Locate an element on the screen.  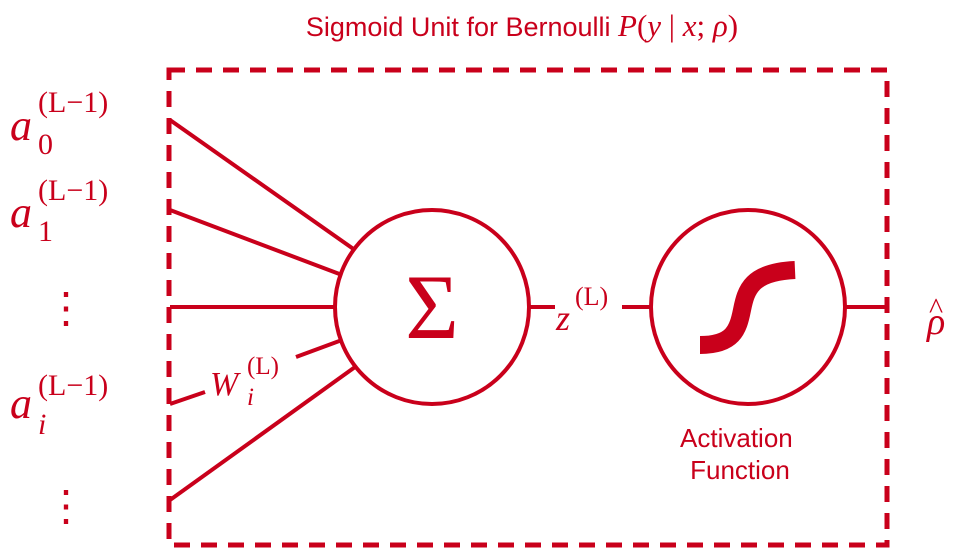
preactivation-label: z (L) is located at coordinates (581, 310).